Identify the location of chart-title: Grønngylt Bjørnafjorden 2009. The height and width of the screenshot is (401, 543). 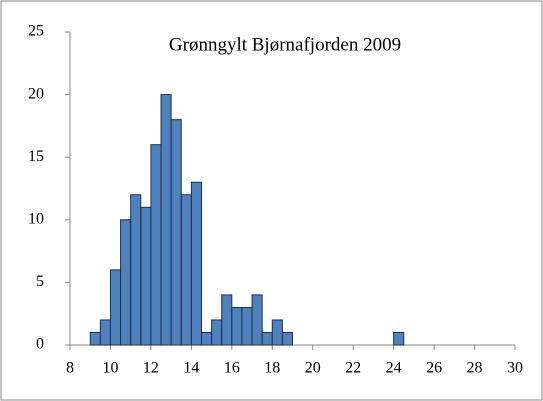
(285, 44).